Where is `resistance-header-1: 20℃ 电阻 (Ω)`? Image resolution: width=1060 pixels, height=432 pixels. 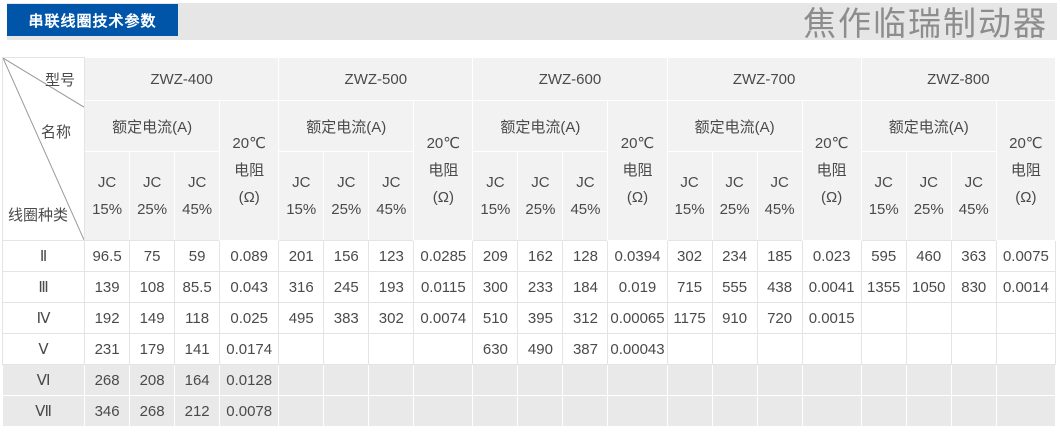 resistance-header-1: 20℃ 电阻 (Ω) is located at coordinates (443, 170).